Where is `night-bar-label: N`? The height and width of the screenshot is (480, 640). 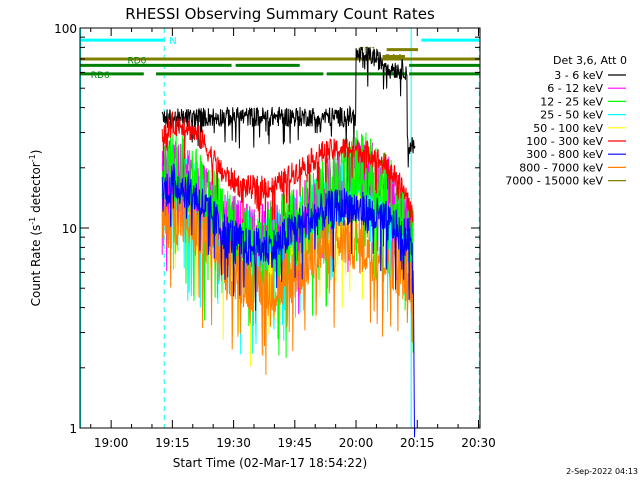
night-bar-label: N is located at coordinates (172, 41).